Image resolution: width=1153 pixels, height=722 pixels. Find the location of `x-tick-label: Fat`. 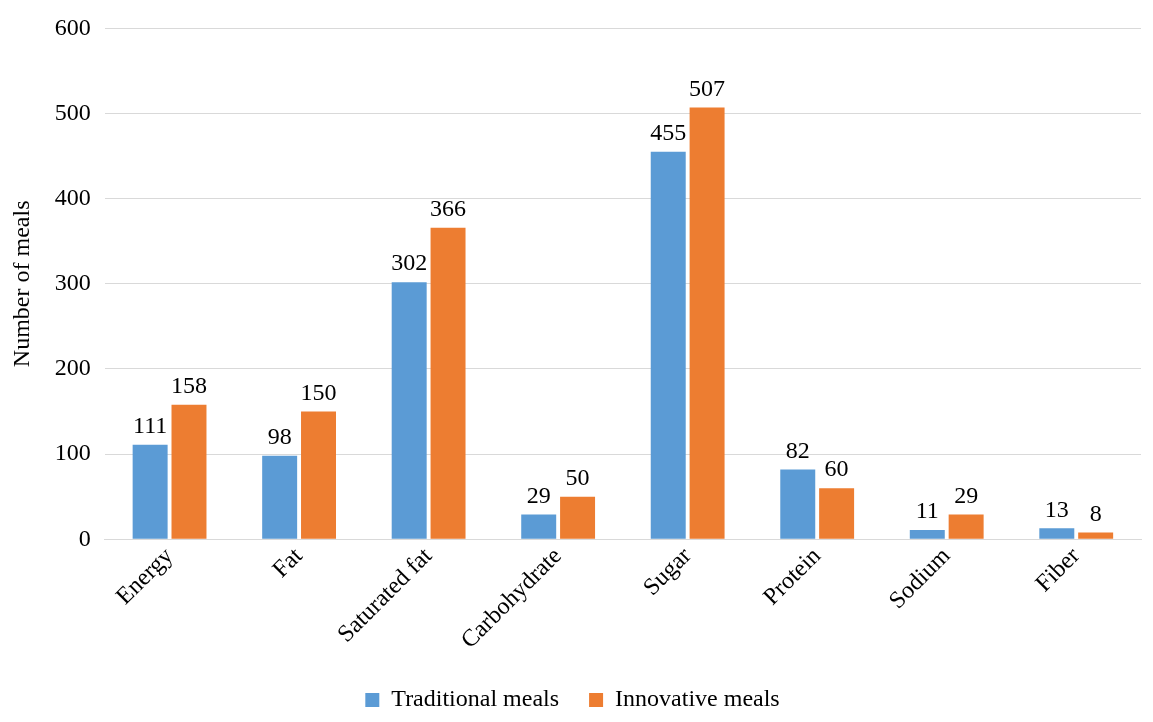

x-tick-label: Fat is located at coordinates (287, 562).